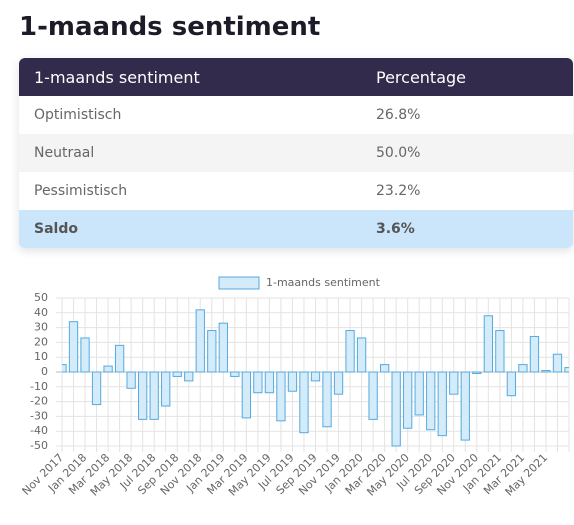  What do you see at coordinates (41, 297) in the screenshot?
I see `y-tick-label: 50` at bounding box center [41, 297].